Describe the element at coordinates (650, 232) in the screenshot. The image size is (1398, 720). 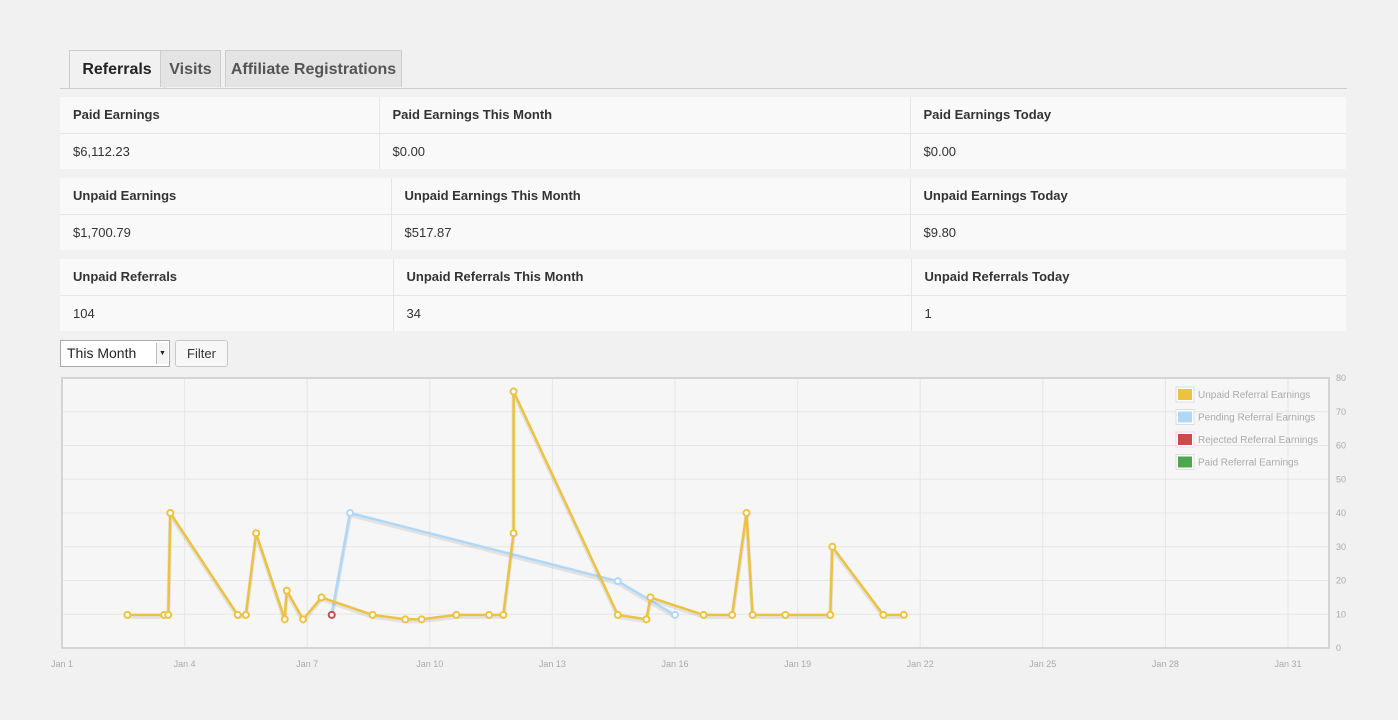
I see `unpaid-earnings-month-value: $517.87` at that location.